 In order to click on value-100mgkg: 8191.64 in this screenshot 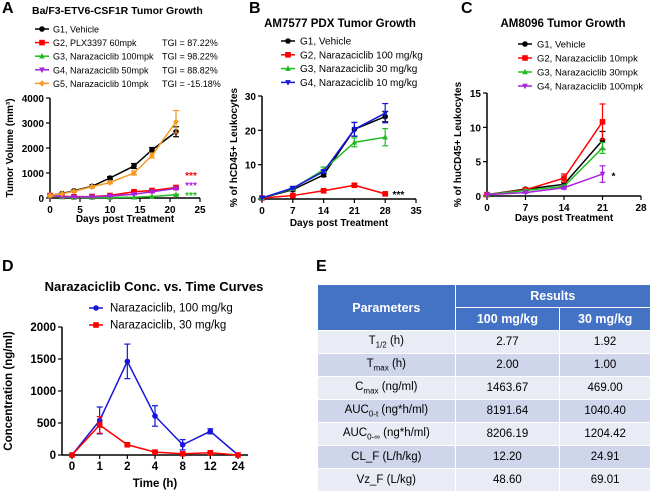, I will do `click(507, 411)`.